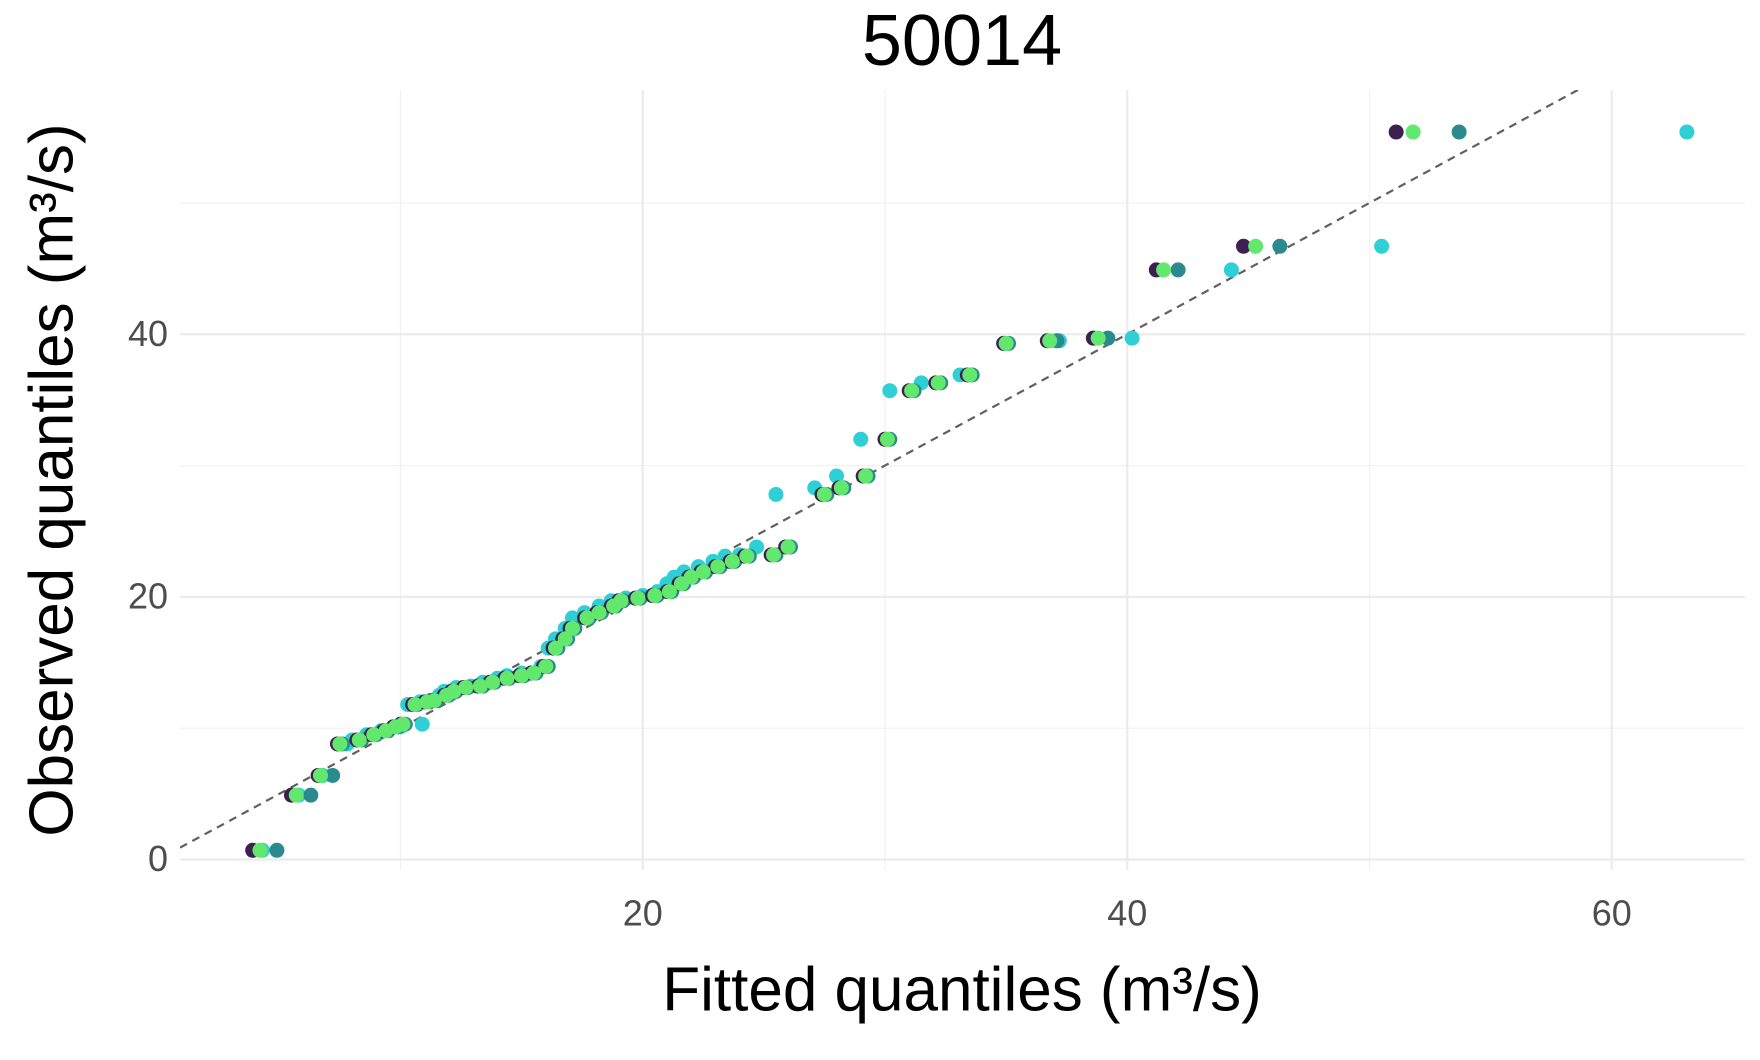  What do you see at coordinates (158, 858) in the screenshot?
I see `y-tick-label: 0` at bounding box center [158, 858].